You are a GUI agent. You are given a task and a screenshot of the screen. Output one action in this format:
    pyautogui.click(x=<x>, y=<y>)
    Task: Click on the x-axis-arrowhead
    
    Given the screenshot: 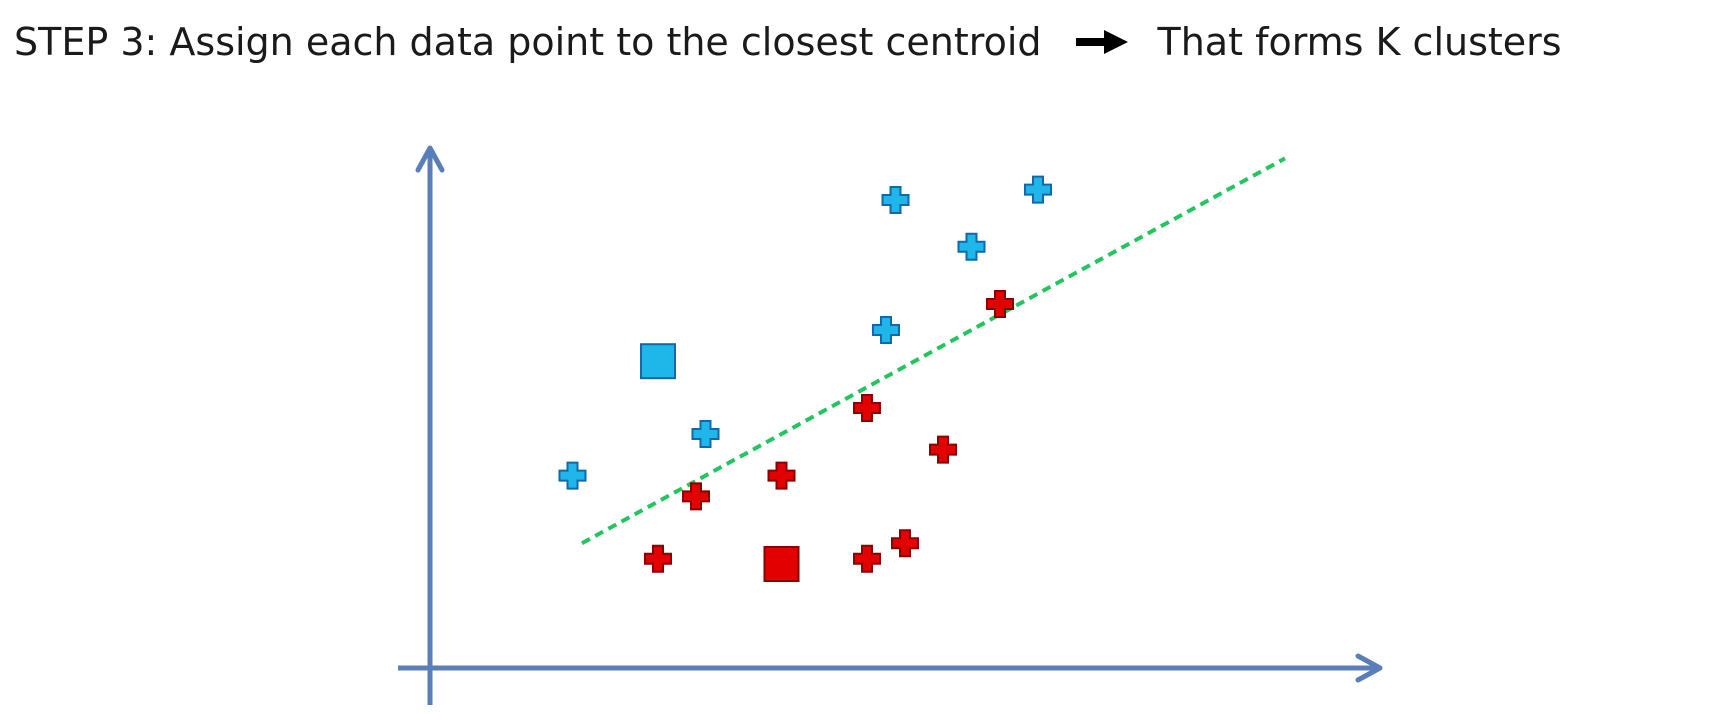 What is the action you would take?
    pyautogui.click(x=1369, y=668)
    